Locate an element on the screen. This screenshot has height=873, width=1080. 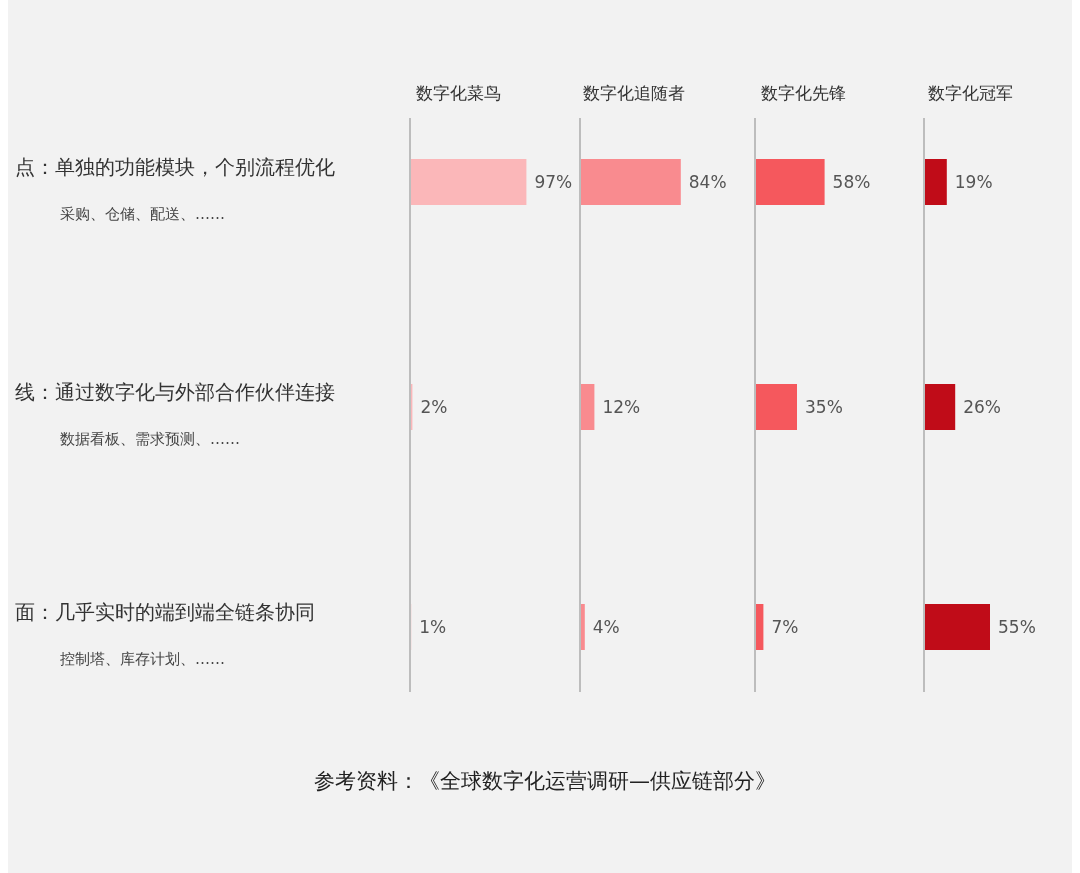
data-label: 4% is located at coordinates (606, 627).